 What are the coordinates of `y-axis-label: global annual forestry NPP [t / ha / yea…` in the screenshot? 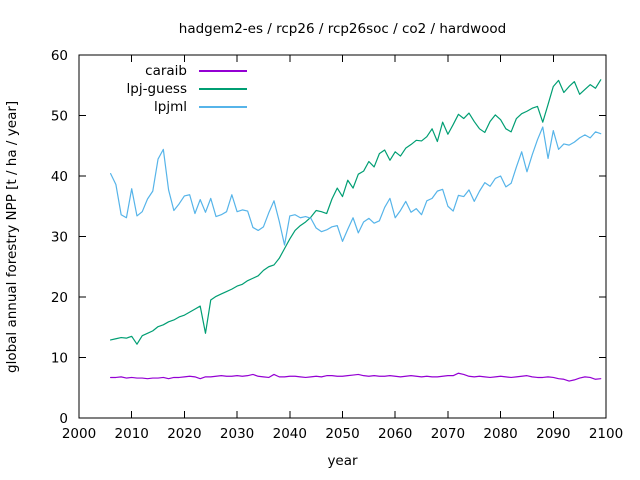 It's located at (12, 236).